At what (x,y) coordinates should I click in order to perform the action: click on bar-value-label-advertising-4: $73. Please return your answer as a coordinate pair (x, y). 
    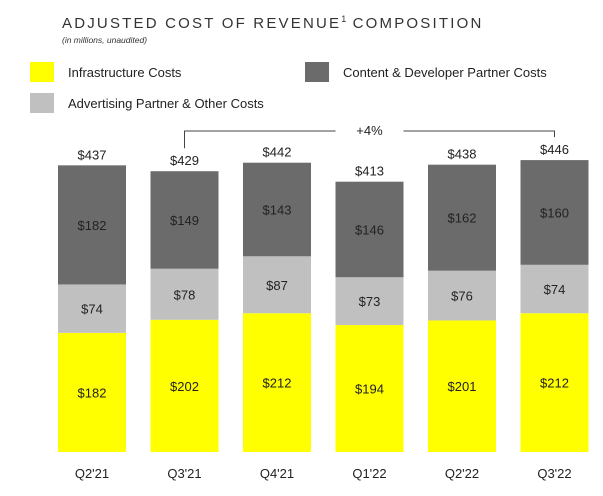
    Looking at the image, I should click on (370, 301).